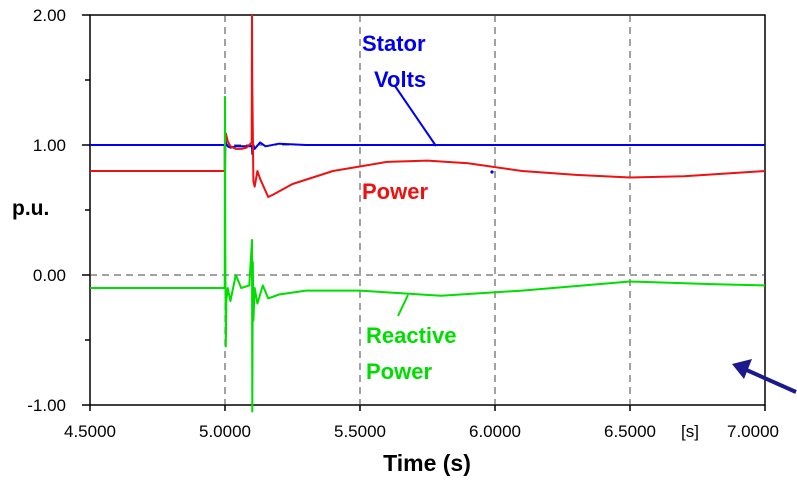 The image size is (797, 486). I want to click on data-marker-dot, so click(492, 172).